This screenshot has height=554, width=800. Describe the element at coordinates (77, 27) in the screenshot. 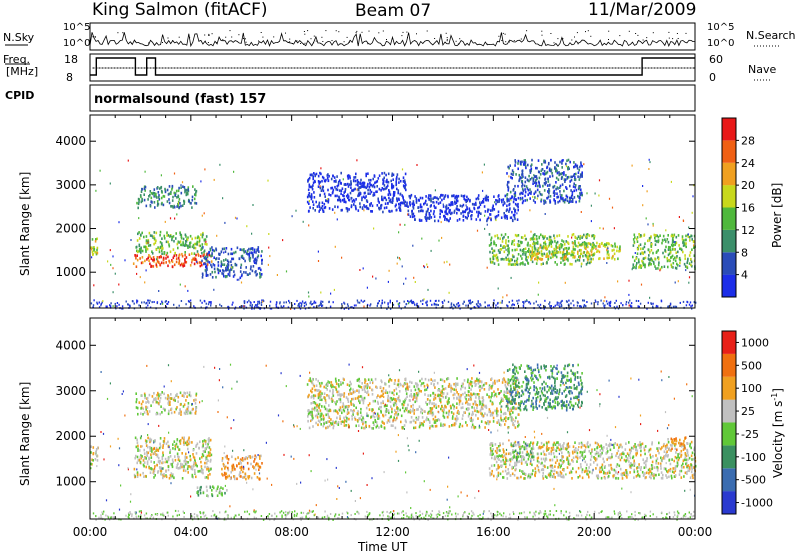

I see `nsky-tick-top: 10^5` at that location.